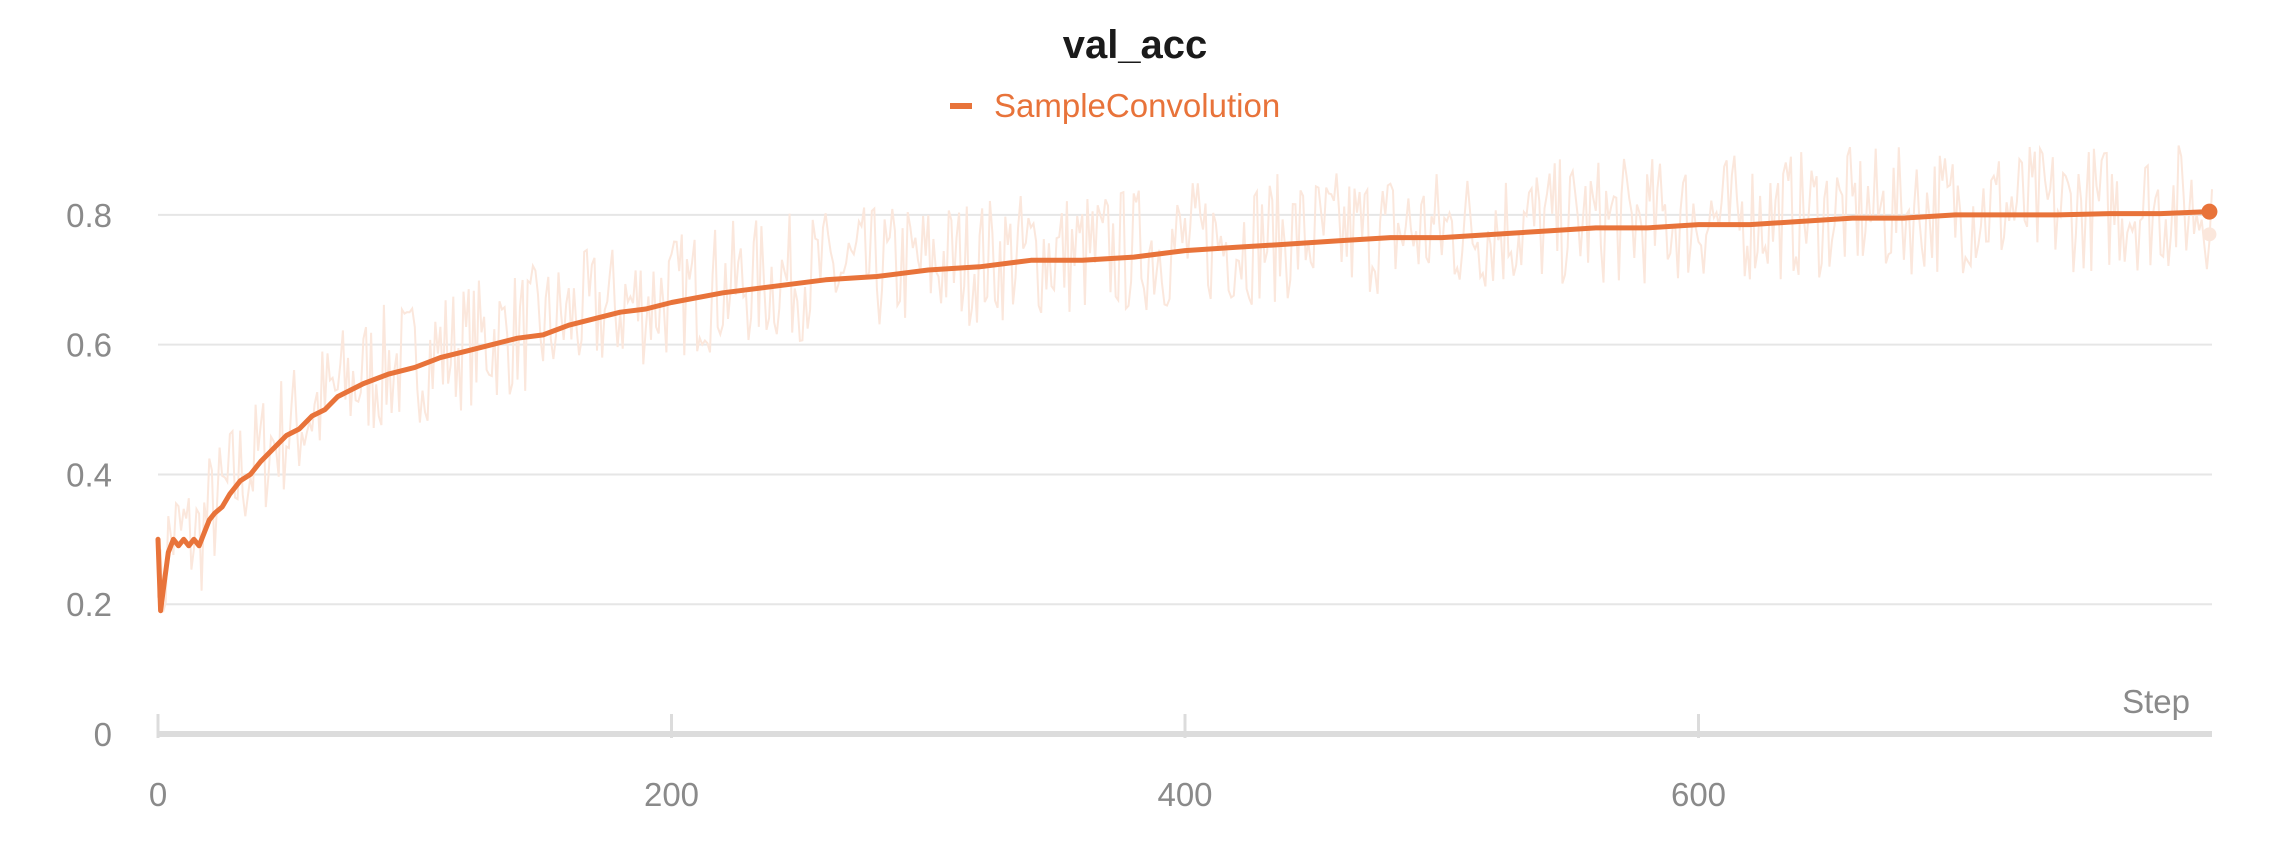 This screenshot has width=2271, height=846. I want to click on x-tick-label: 0, so click(158, 794).